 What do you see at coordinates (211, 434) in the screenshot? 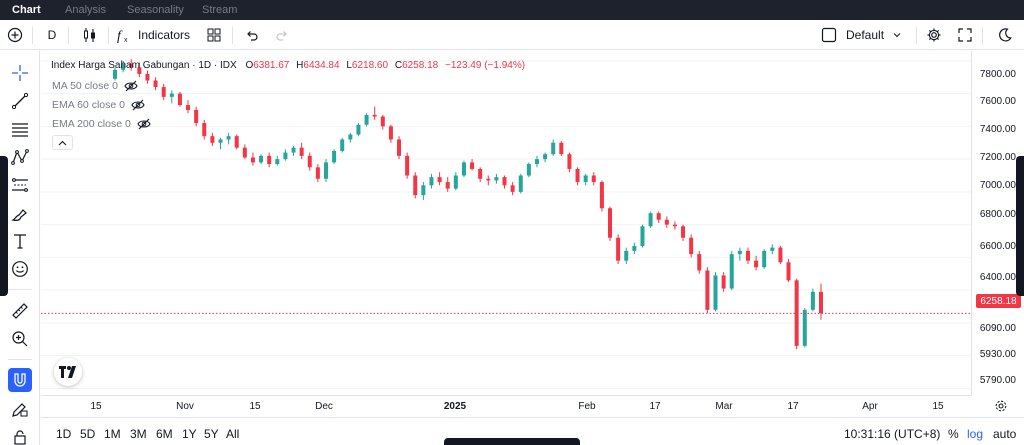
I see `range-button-5y: 5Y` at bounding box center [211, 434].